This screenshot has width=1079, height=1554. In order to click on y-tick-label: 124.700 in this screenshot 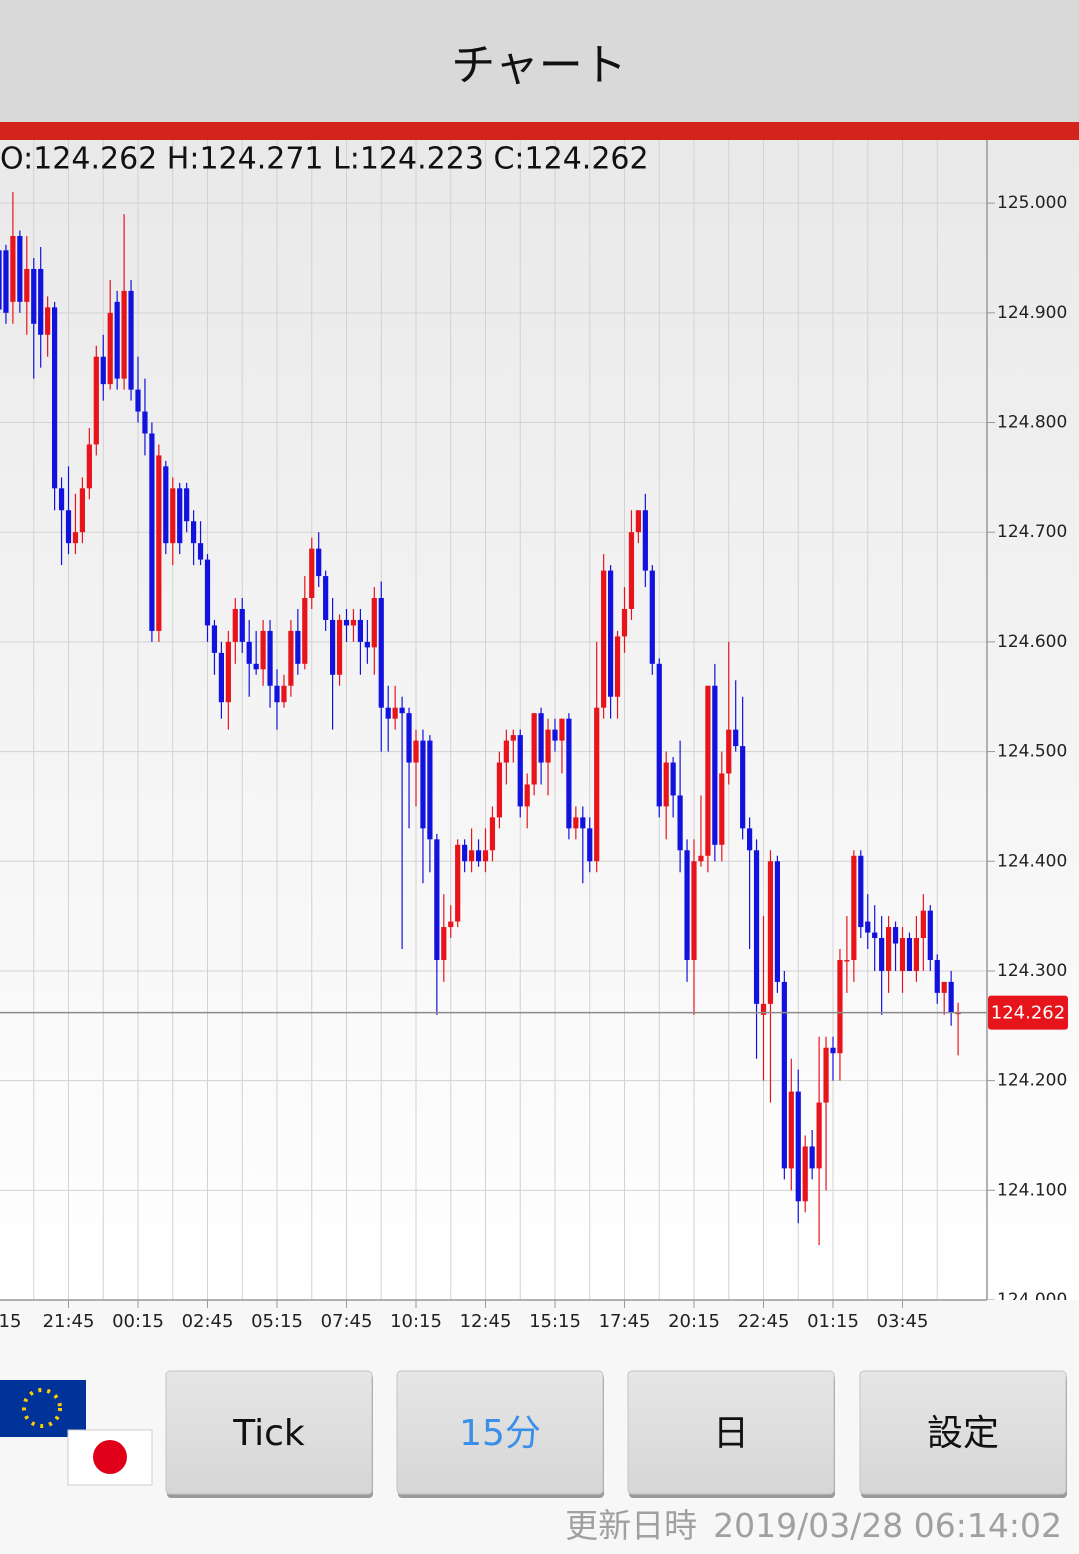, I will do `click(1032, 532)`.